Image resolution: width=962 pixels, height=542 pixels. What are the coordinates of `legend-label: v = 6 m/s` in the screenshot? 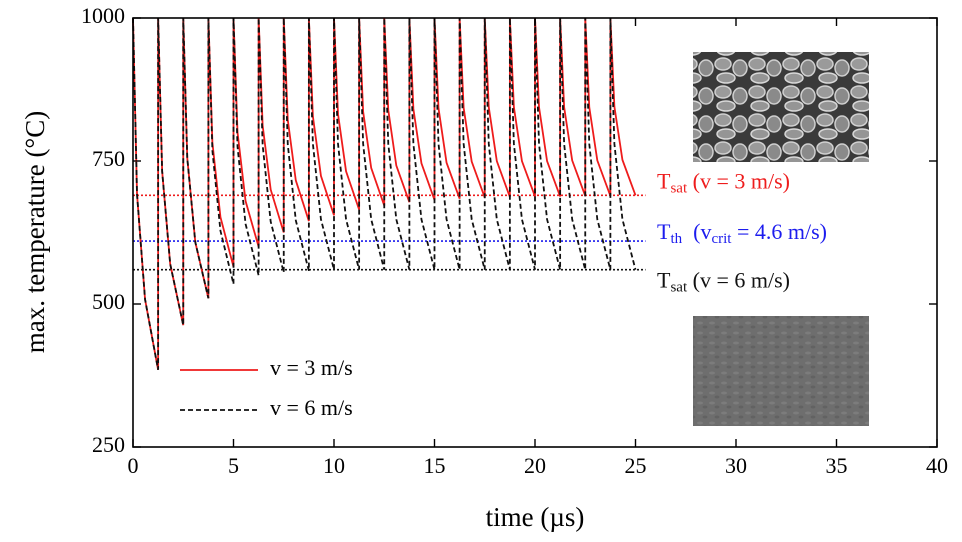 It's located at (311, 407).